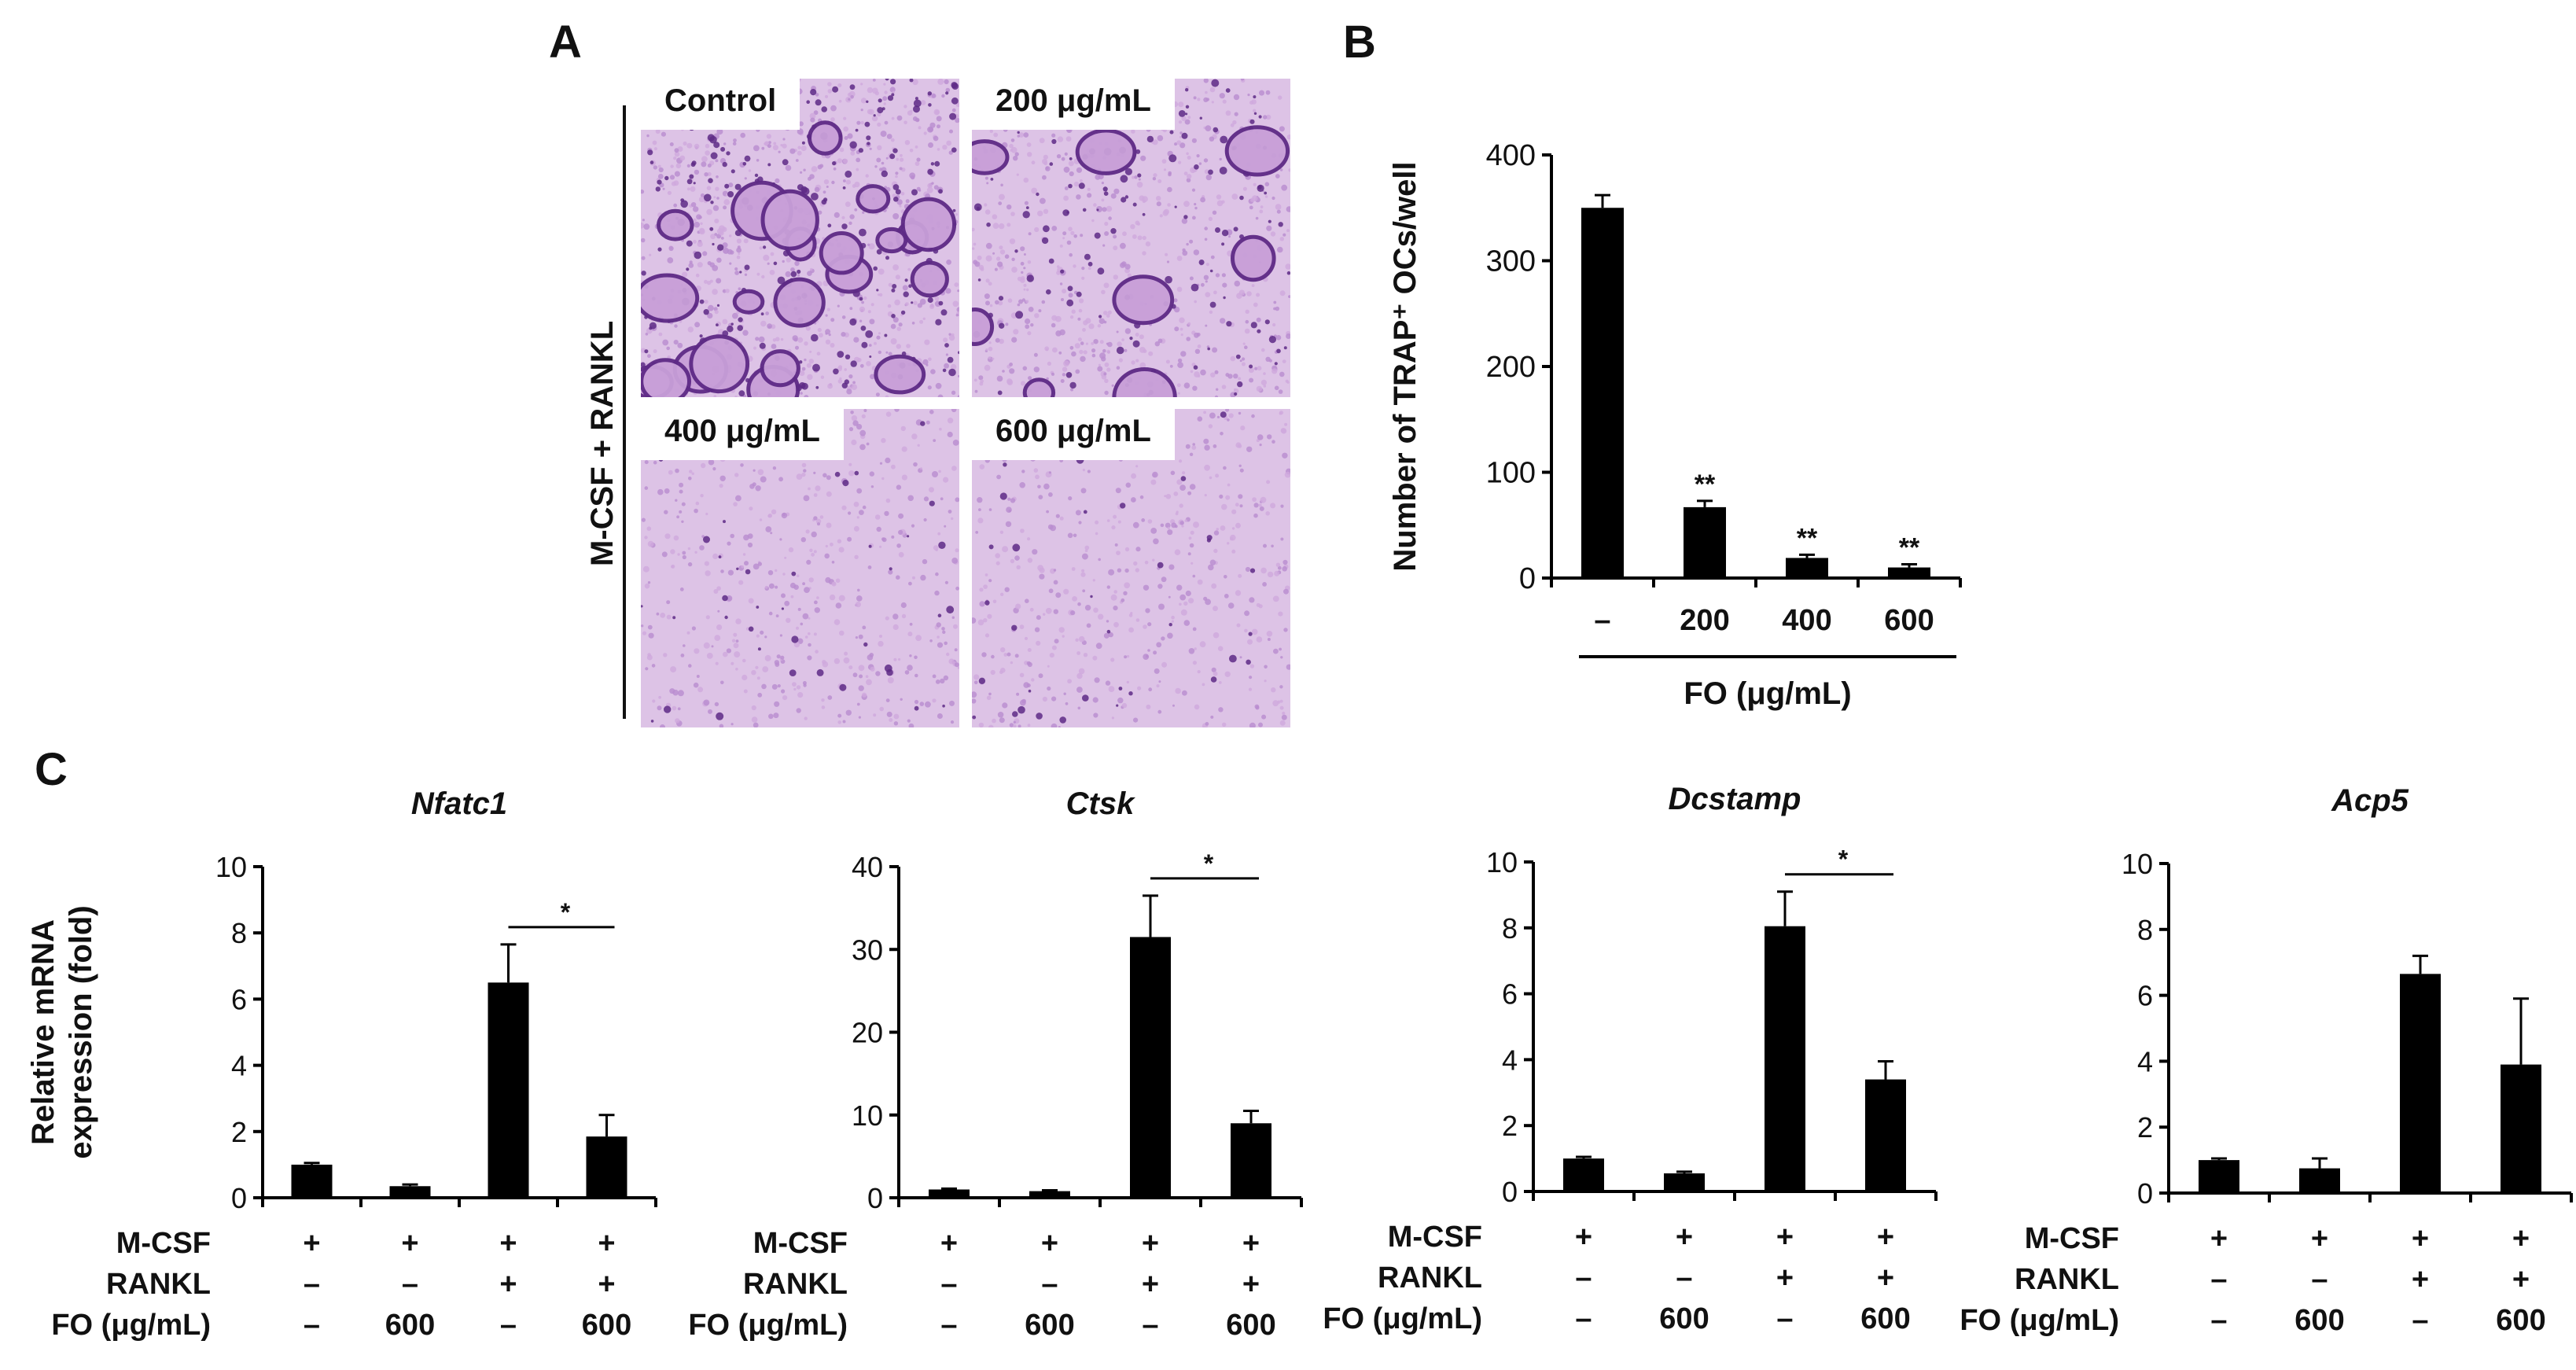 This screenshot has height=1370, width=2576. I want to click on condition-cell: 600, so click(606, 1325).